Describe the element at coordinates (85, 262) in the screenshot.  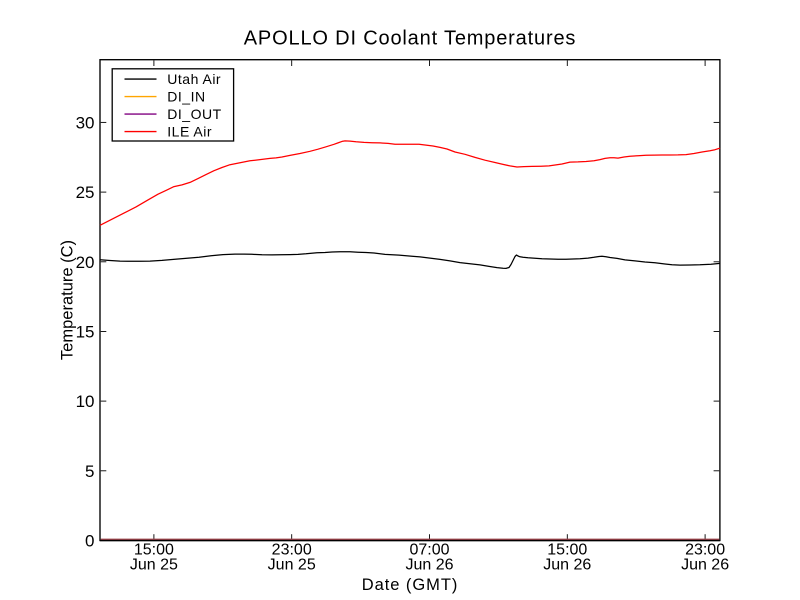
I see `svg-text: 20` at that location.